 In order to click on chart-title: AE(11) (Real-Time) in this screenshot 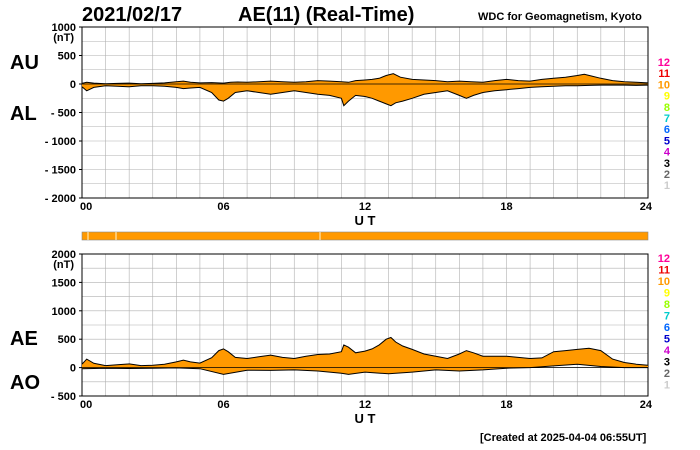, I will do `click(326, 15)`.